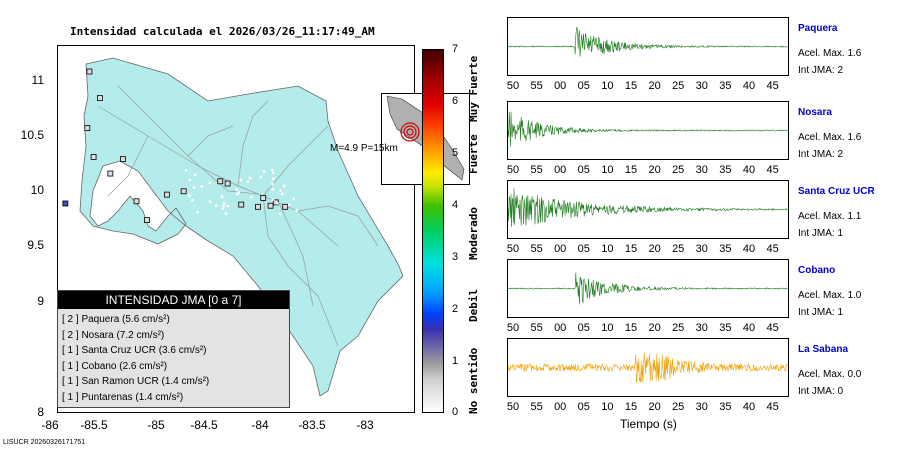 The width and height of the screenshot is (910, 460). I want to click on station-name: La Sabana, so click(823, 349).